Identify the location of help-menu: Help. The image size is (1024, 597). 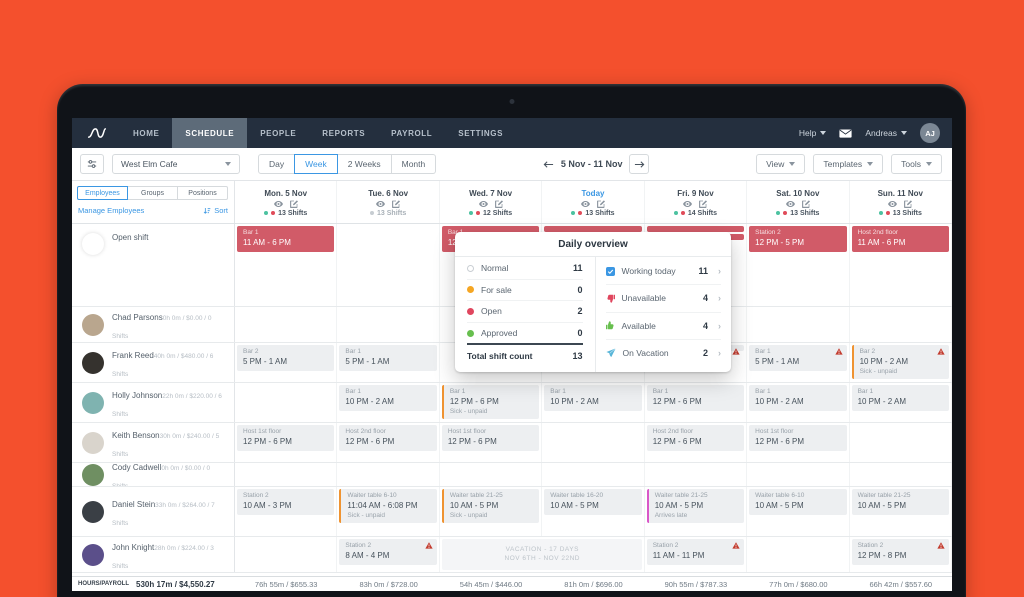
(813, 133).